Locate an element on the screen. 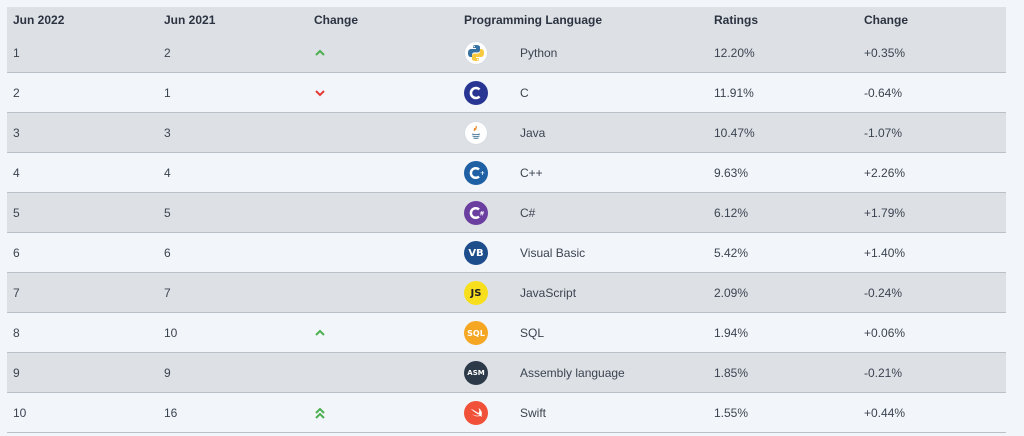 Image resolution: width=1024 pixels, height=436 pixels. rating-change-value: +1.79% is located at coordinates (885, 212).